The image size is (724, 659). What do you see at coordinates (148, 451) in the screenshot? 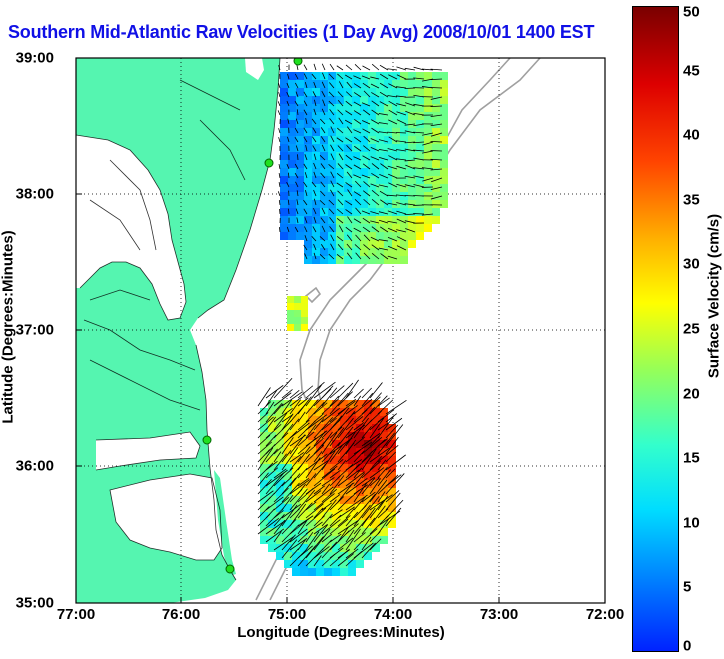
I see `albemarle-sound` at bounding box center [148, 451].